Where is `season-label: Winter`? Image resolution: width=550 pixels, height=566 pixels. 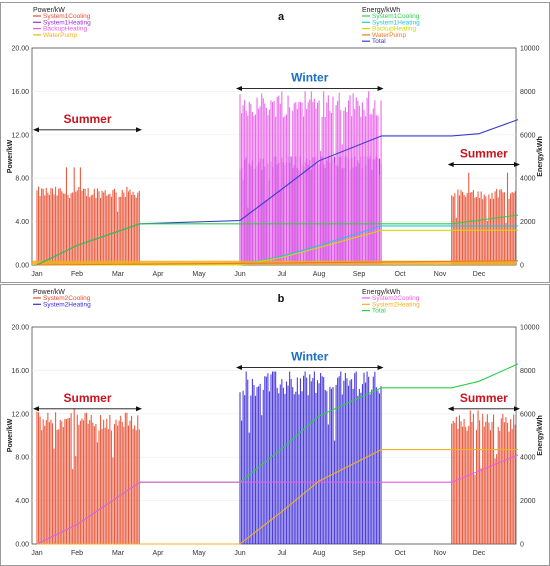 season-label: Winter is located at coordinates (310, 78).